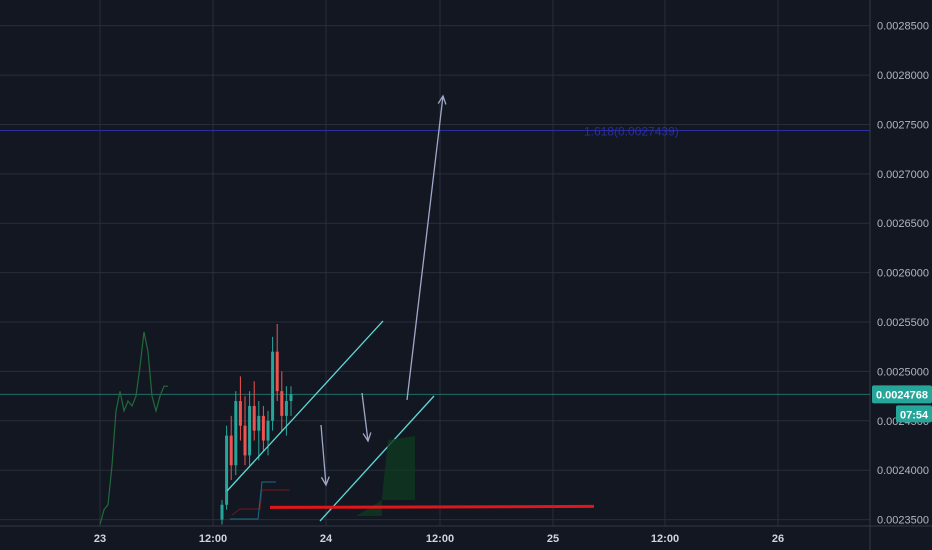  What do you see at coordinates (903, 521) in the screenshot?
I see `y-tick-label: 0.0023500` at bounding box center [903, 521].